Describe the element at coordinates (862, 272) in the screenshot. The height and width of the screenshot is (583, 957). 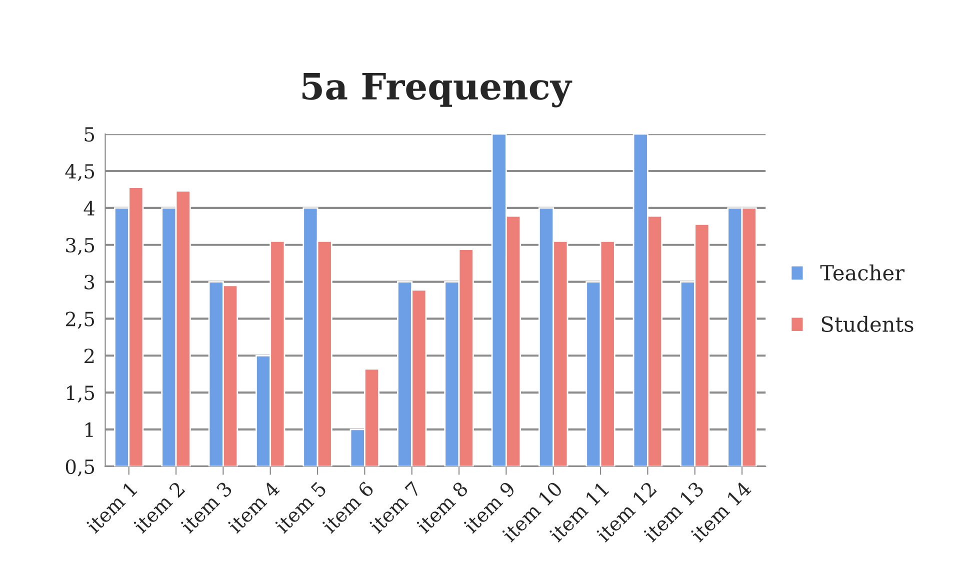
I see `legend-label: Teacher` at that location.